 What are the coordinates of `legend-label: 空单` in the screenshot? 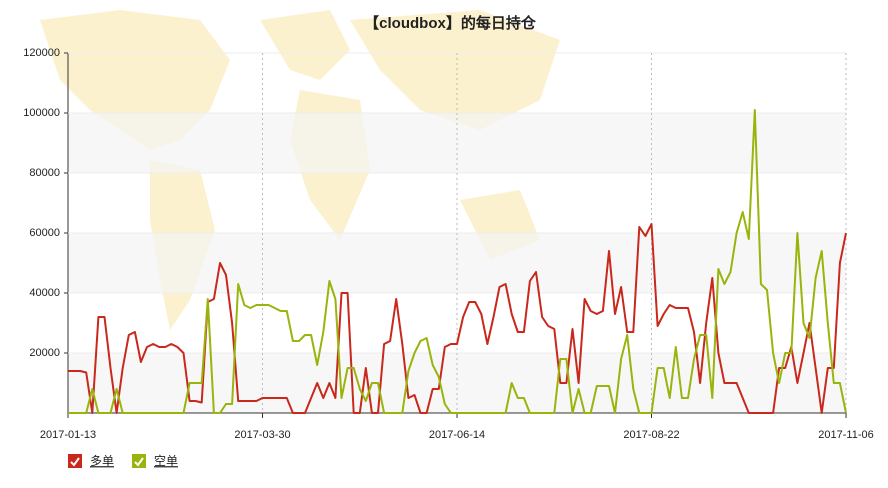 It's located at (166, 461).